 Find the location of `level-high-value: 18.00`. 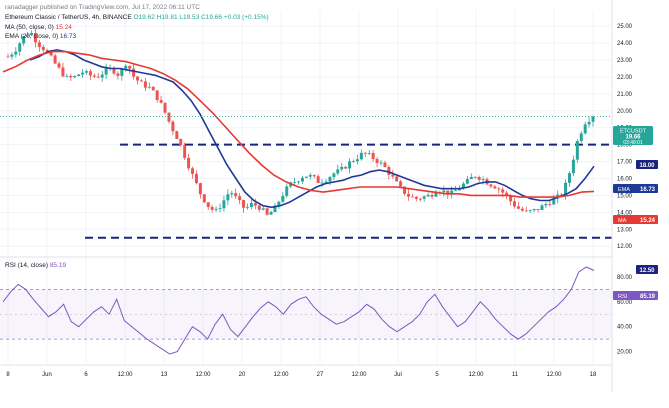

level-high-value: 18.00 is located at coordinates (647, 166).